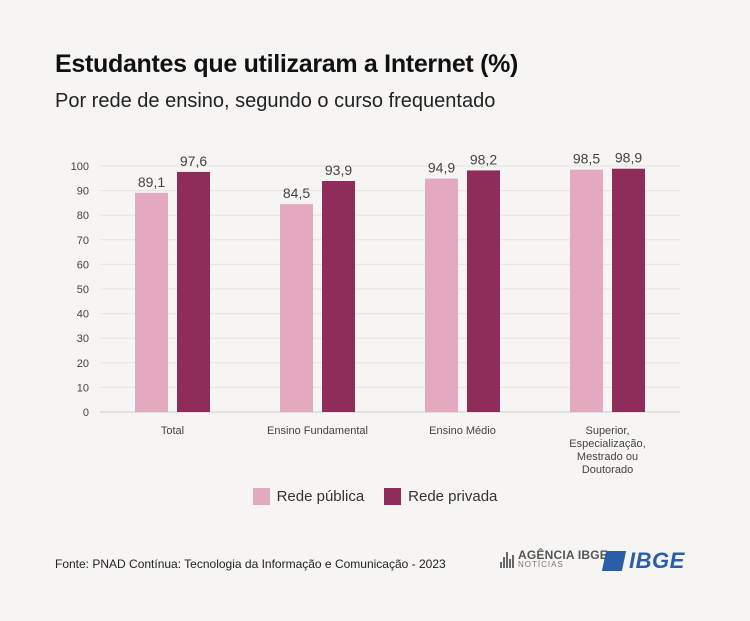  What do you see at coordinates (338, 170) in the screenshot?
I see `data-label: 93,9` at bounding box center [338, 170].